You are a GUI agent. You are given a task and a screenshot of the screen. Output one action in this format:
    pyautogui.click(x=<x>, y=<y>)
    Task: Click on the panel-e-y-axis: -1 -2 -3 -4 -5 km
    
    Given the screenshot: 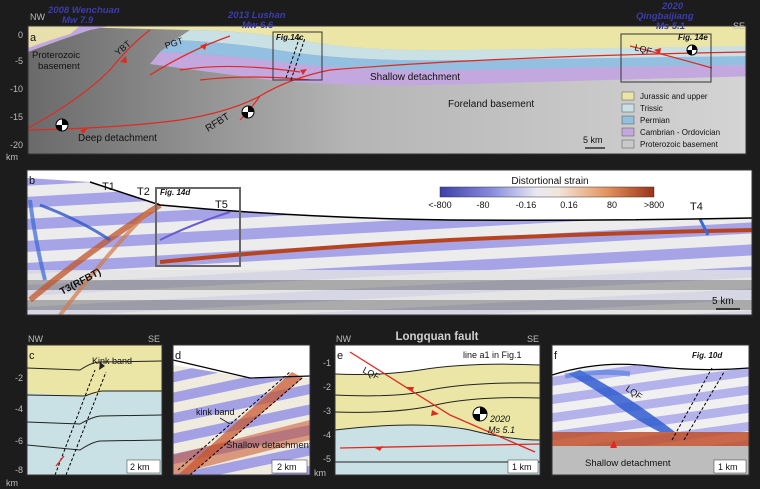 What is the action you would take?
    pyautogui.click(x=322, y=418)
    